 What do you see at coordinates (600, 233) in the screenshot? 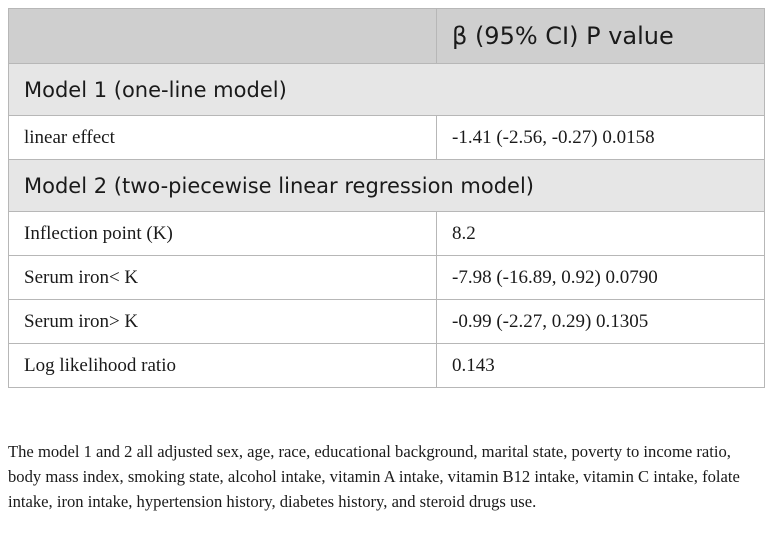
I see `row-value: 8.2` at bounding box center [600, 233].